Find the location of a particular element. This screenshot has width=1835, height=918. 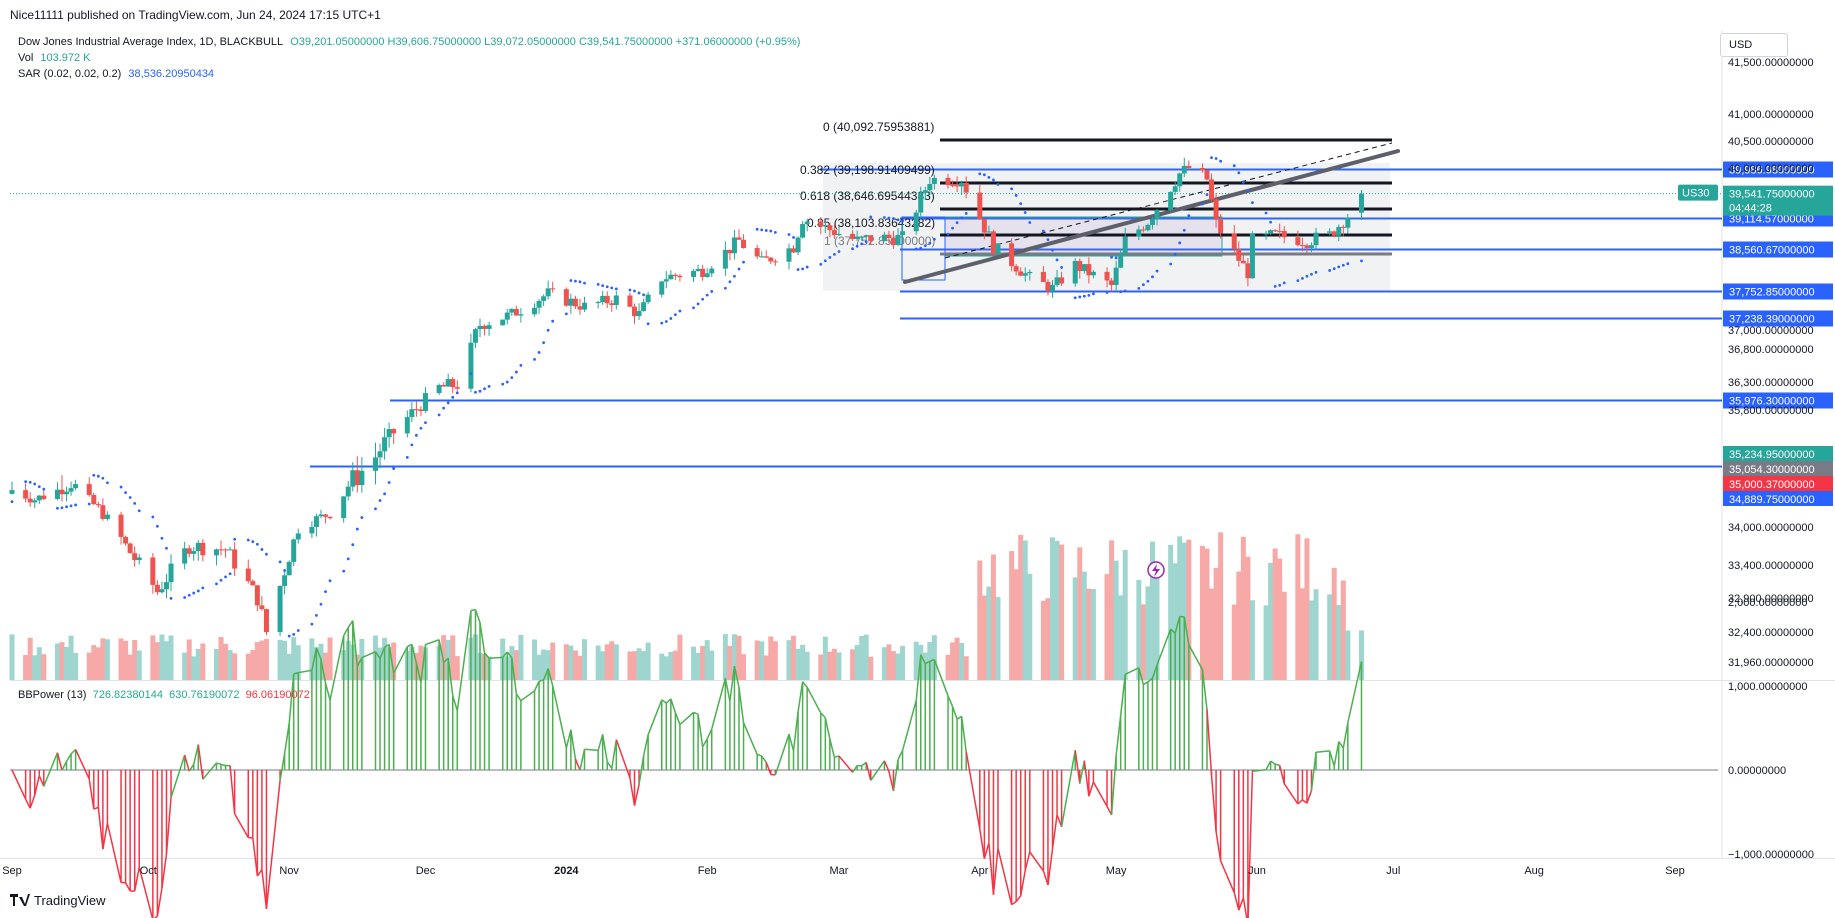

volume-label: Vol is located at coordinates (26, 58).